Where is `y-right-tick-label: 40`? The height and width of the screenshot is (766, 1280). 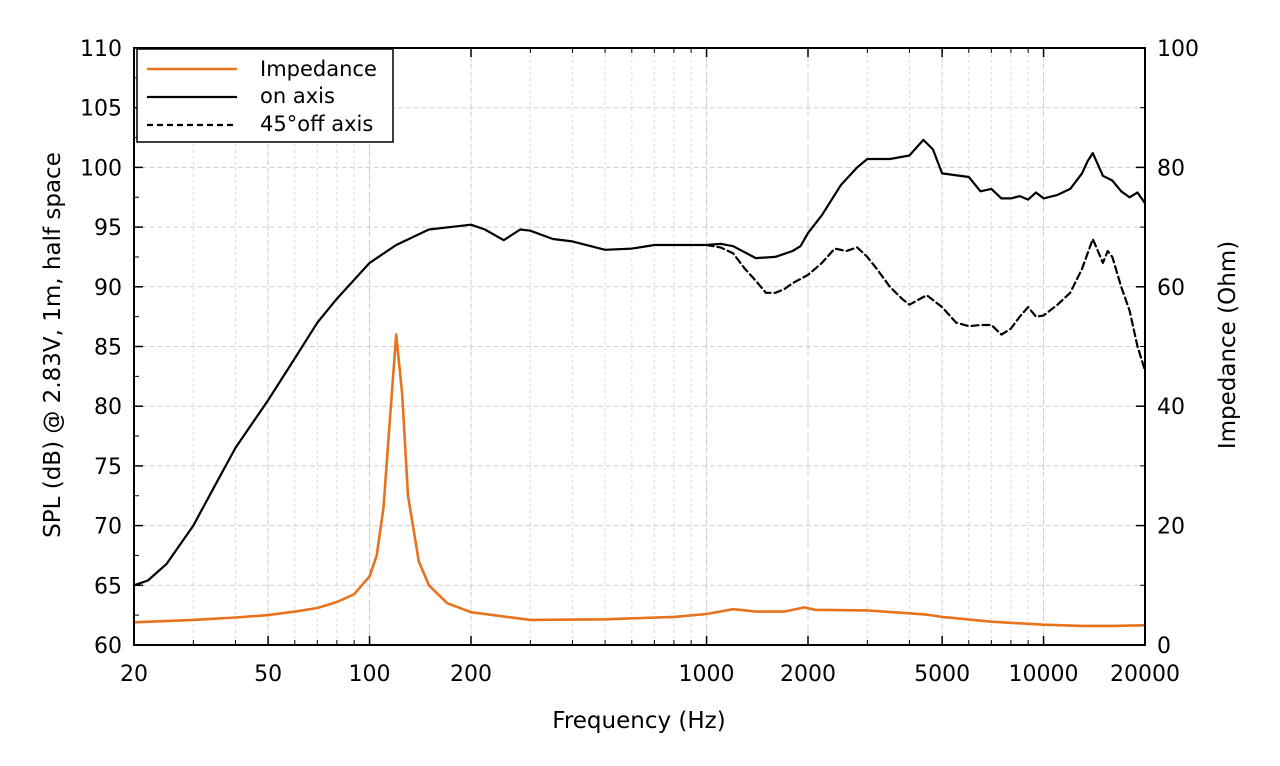 y-right-tick-label: 40 is located at coordinates (1171, 407).